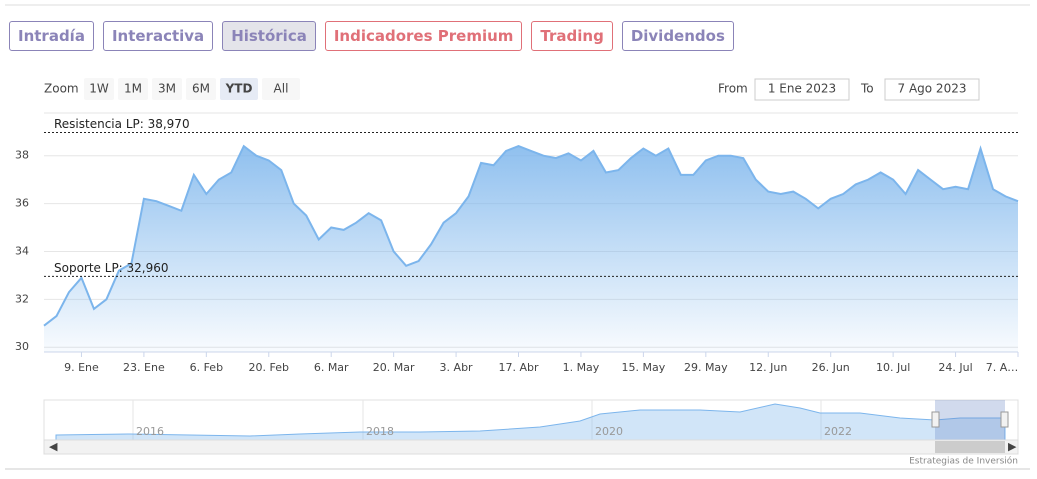 Image resolution: width=1037 pixels, height=479 pixels. Describe the element at coordinates (733, 89) in the screenshot. I see `from-label: From` at that location.